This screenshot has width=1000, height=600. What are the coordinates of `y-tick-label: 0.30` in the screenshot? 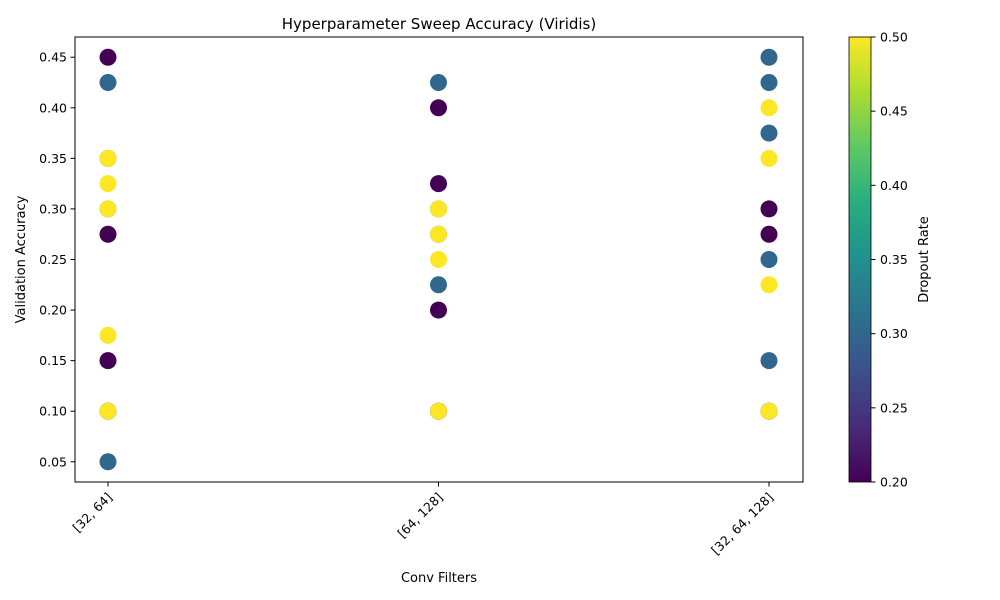 It's located at (53, 208).